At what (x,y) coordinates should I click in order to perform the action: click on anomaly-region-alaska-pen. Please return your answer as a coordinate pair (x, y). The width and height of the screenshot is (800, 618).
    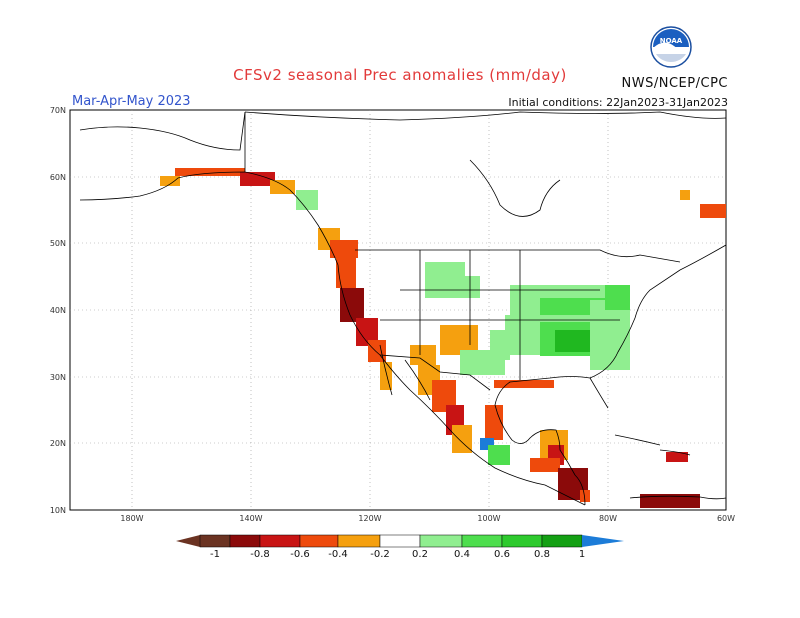
    Looking at the image, I should click on (170, 181).